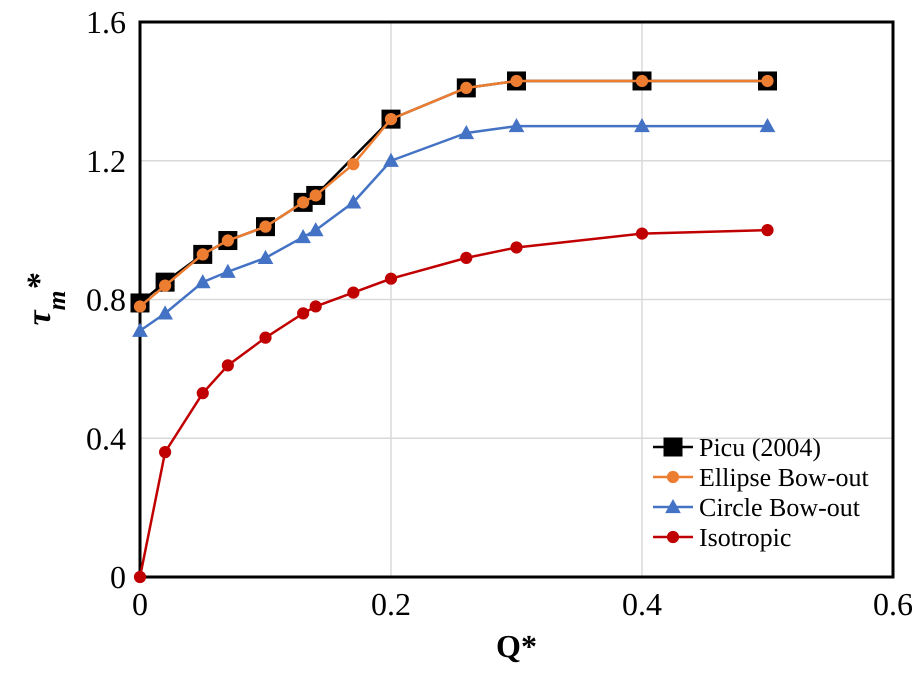  Describe the element at coordinates (106, 22) in the screenshot. I see `y-tick-label: 1.6` at that location.